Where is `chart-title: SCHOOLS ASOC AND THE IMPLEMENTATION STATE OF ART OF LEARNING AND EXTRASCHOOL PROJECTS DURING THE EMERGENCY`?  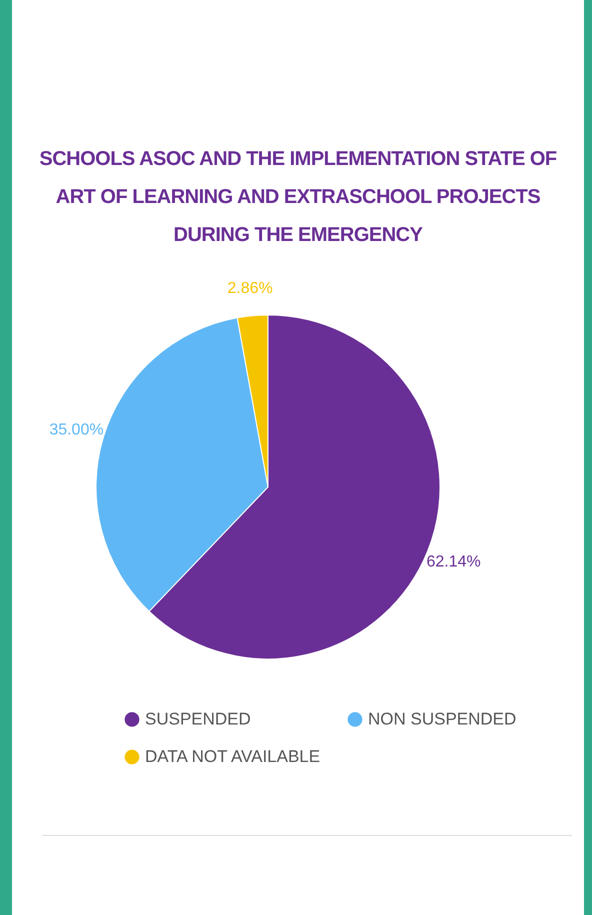 chart-title: SCHOOLS ASOC AND THE IMPLEMENTATION STATE OF ART OF LEARNING AND EXTRASCHOOL PROJECTS DURING THE EMERGENCY is located at coordinates (298, 197).